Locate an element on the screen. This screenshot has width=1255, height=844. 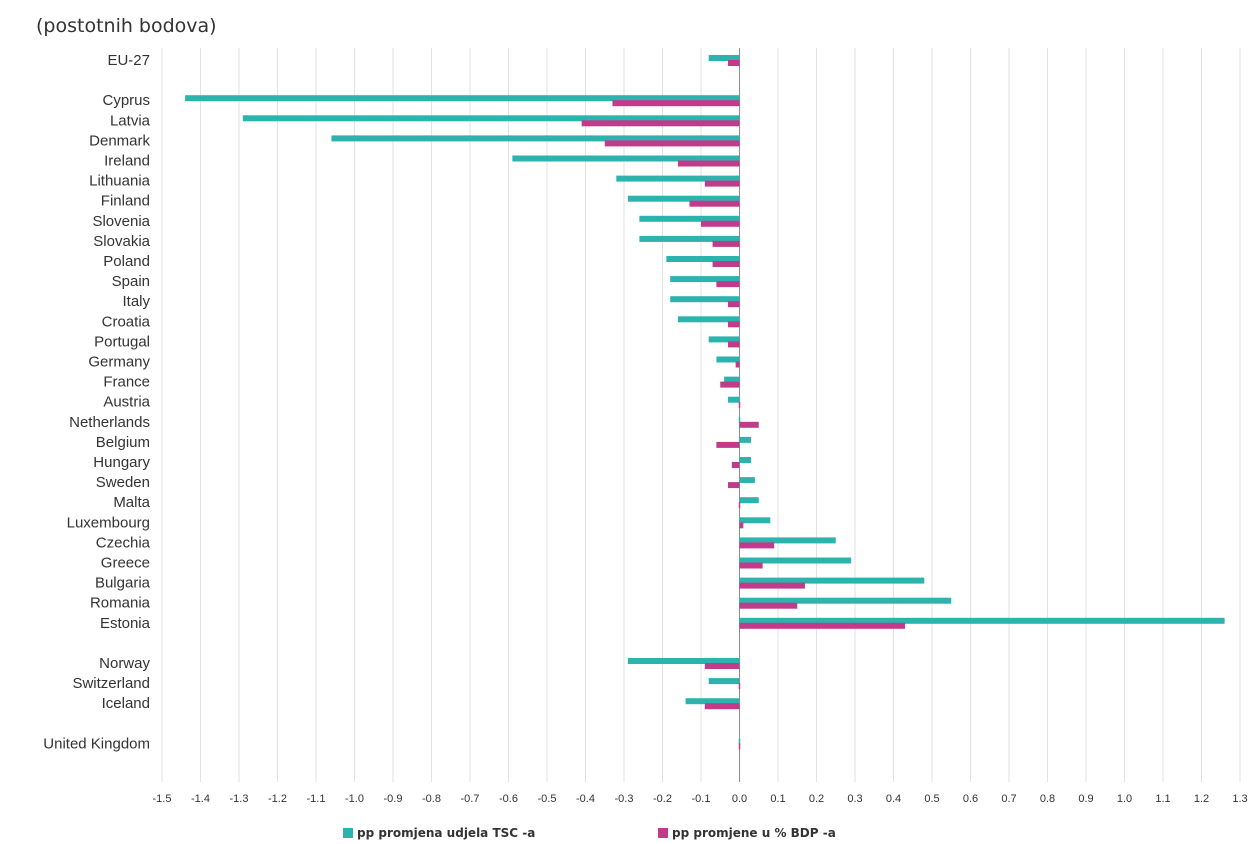
bar-bdp-czechia is located at coordinates (757, 545).